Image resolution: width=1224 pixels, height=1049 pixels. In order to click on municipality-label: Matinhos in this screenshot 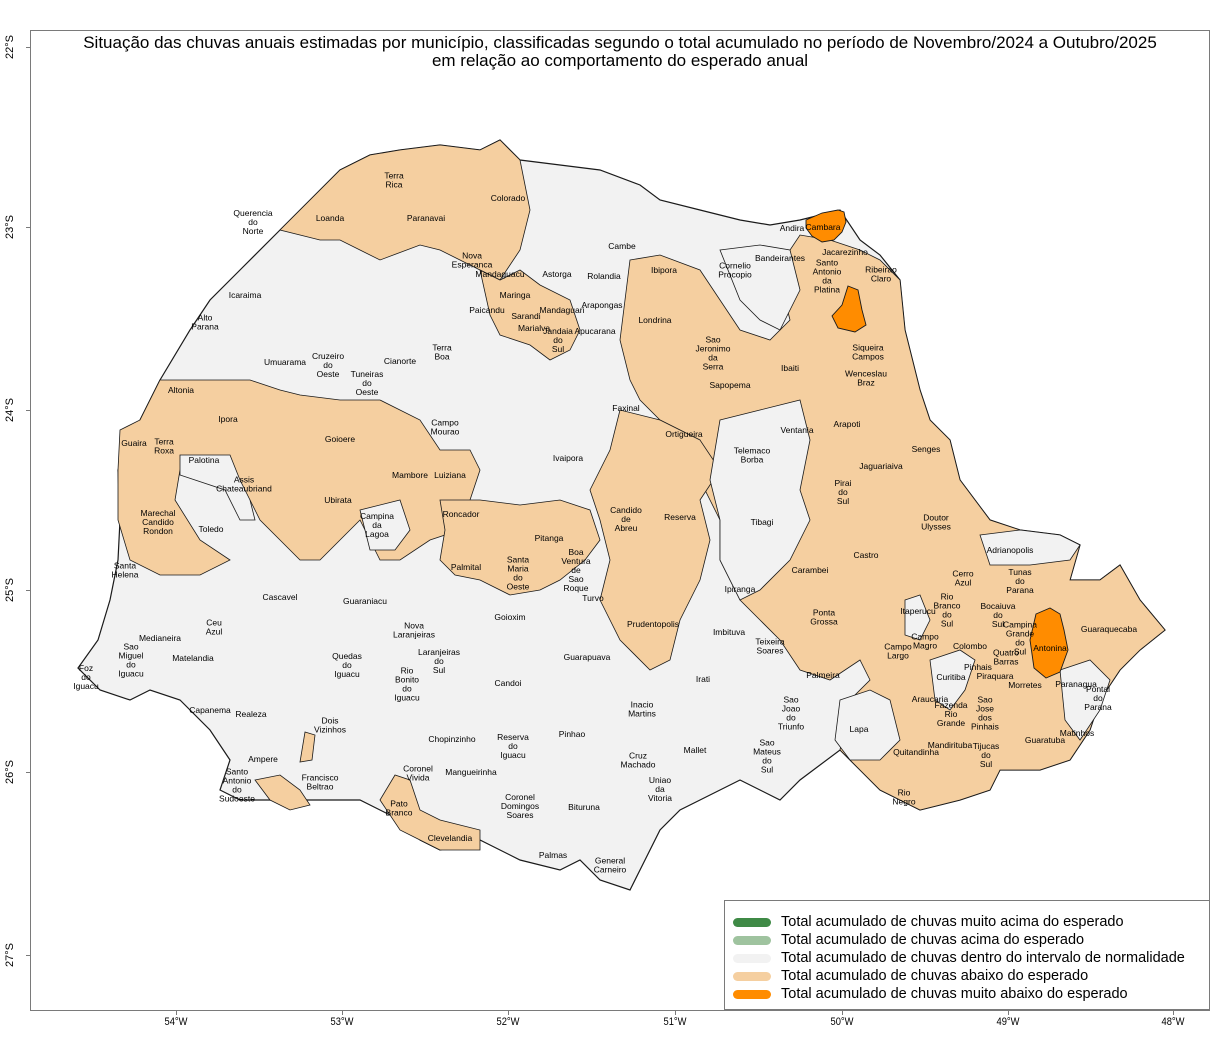, I will do `click(1077, 733)`.